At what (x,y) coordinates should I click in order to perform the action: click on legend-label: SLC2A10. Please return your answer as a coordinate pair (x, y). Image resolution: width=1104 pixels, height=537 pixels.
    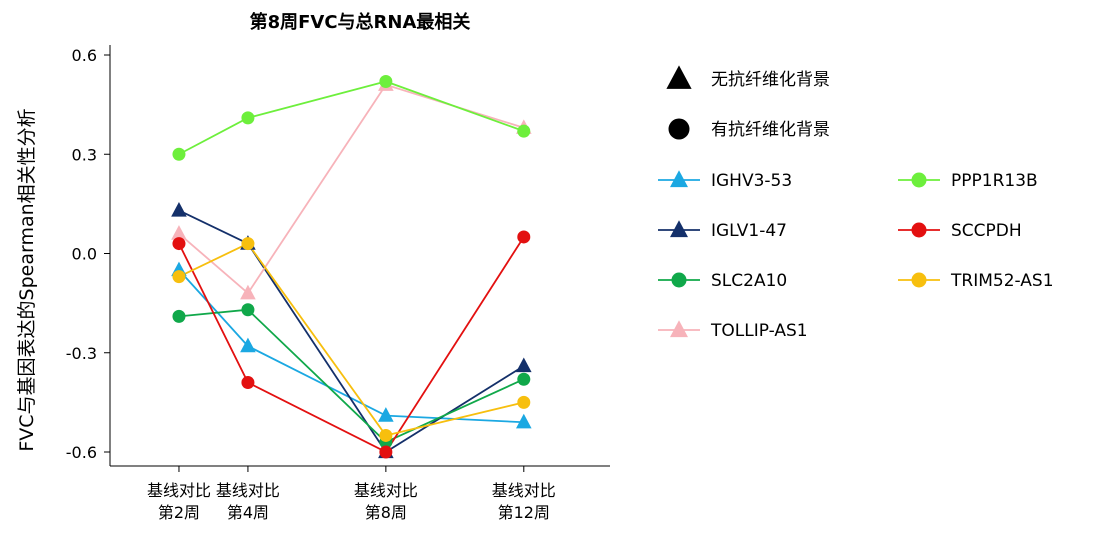
    Looking at the image, I should click on (749, 281).